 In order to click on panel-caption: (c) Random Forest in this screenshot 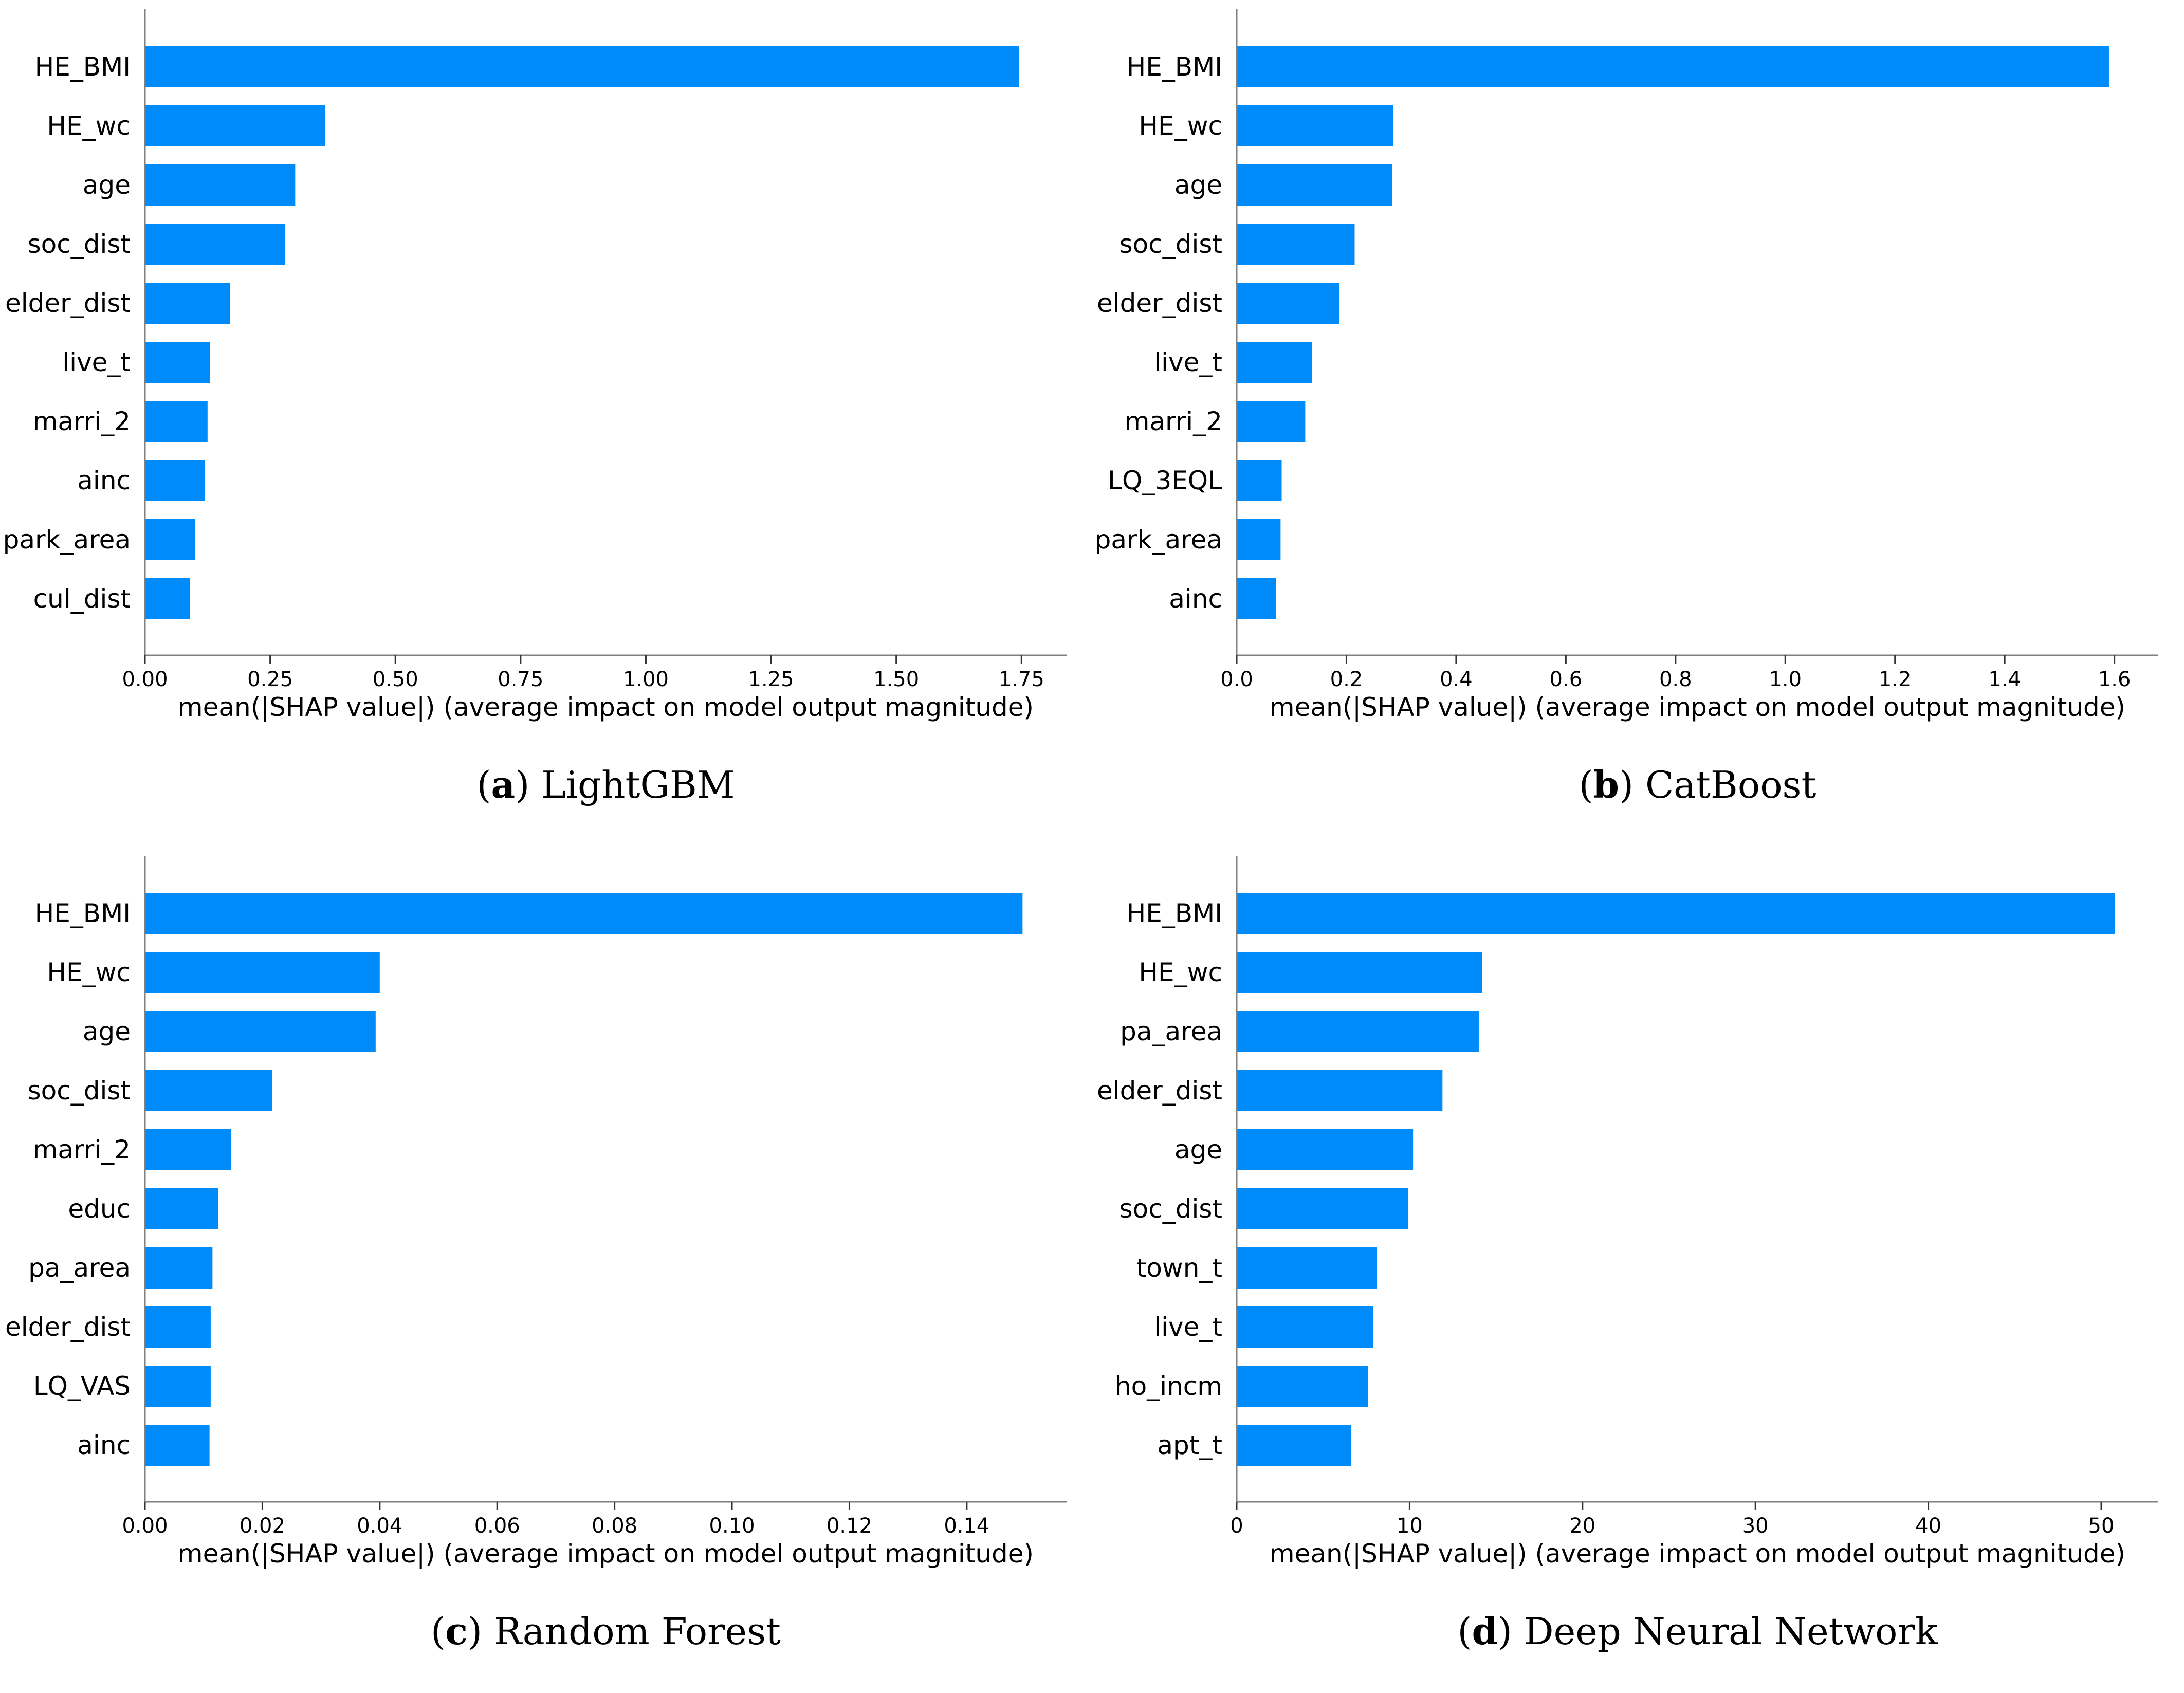, I will do `click(606, 1631)`.